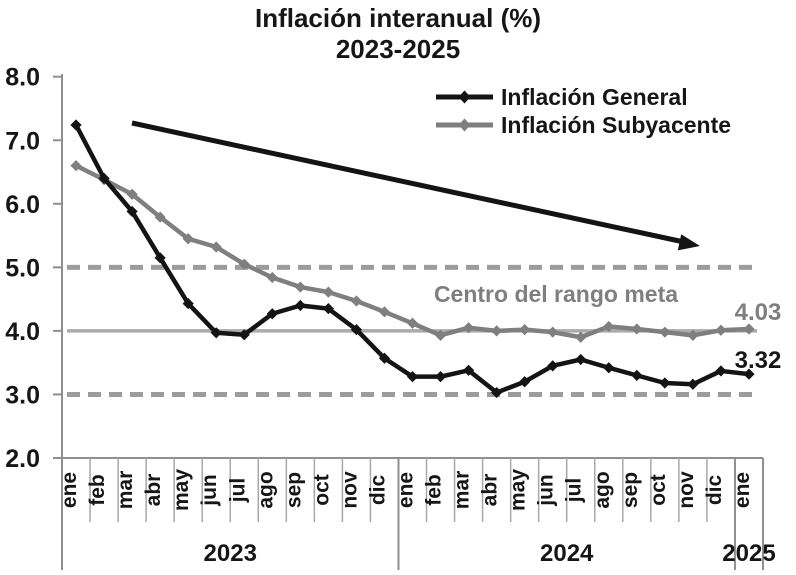 This screenshot has height=575, width=796. What do you see at coordinates (22, 205) in the screenshot?
I see `y-tick-label: 6.0` at bounding box center [22, 205].